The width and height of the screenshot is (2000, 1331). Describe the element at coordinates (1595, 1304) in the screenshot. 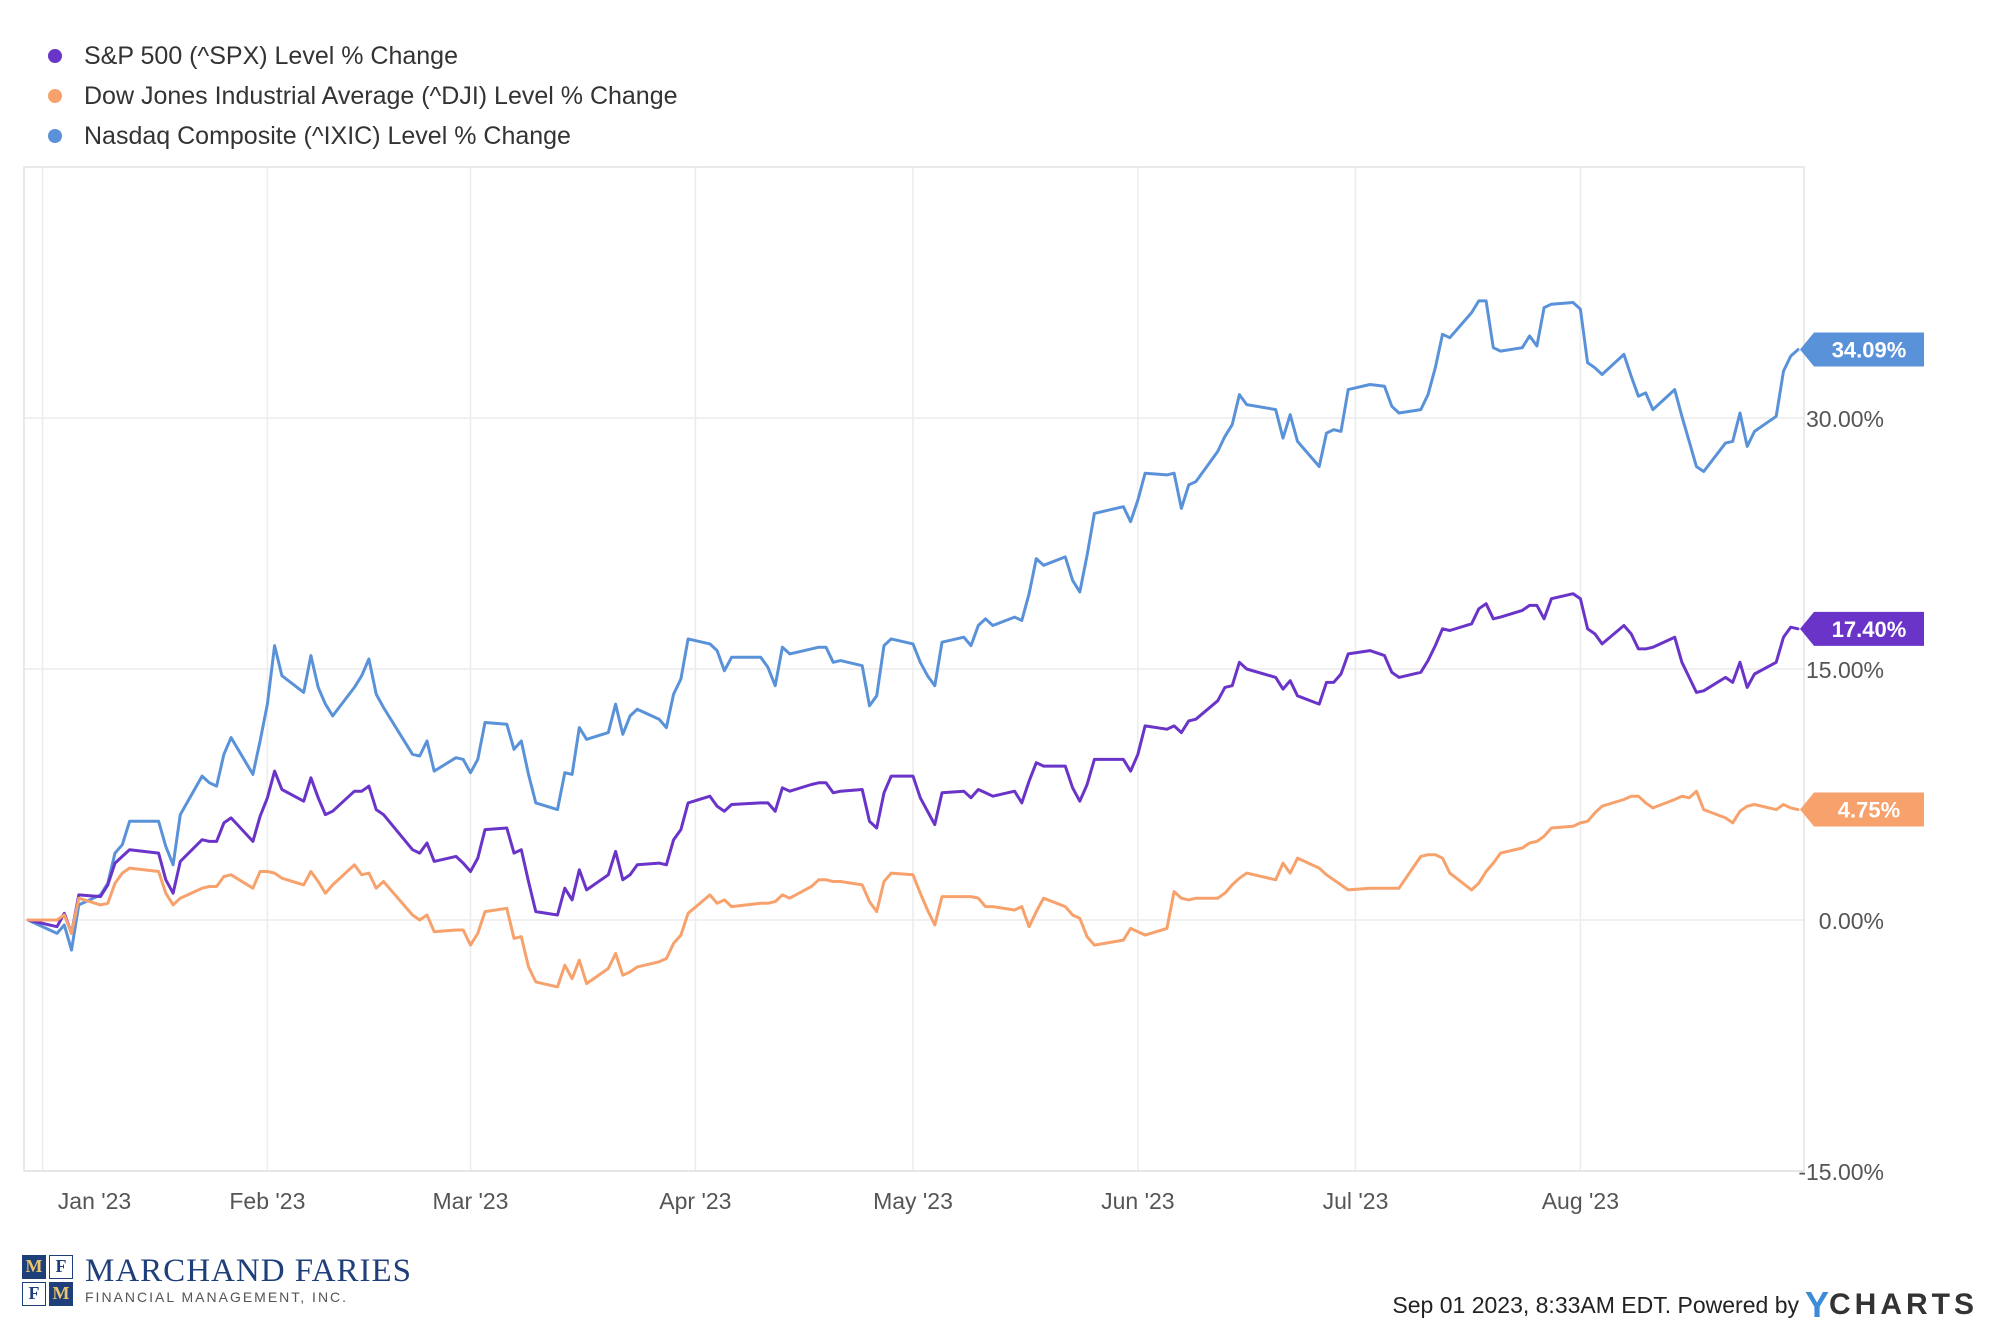

I see `timestamp-text: Sep 01 2023, 8:33AM EDT. Powered by` at that location.